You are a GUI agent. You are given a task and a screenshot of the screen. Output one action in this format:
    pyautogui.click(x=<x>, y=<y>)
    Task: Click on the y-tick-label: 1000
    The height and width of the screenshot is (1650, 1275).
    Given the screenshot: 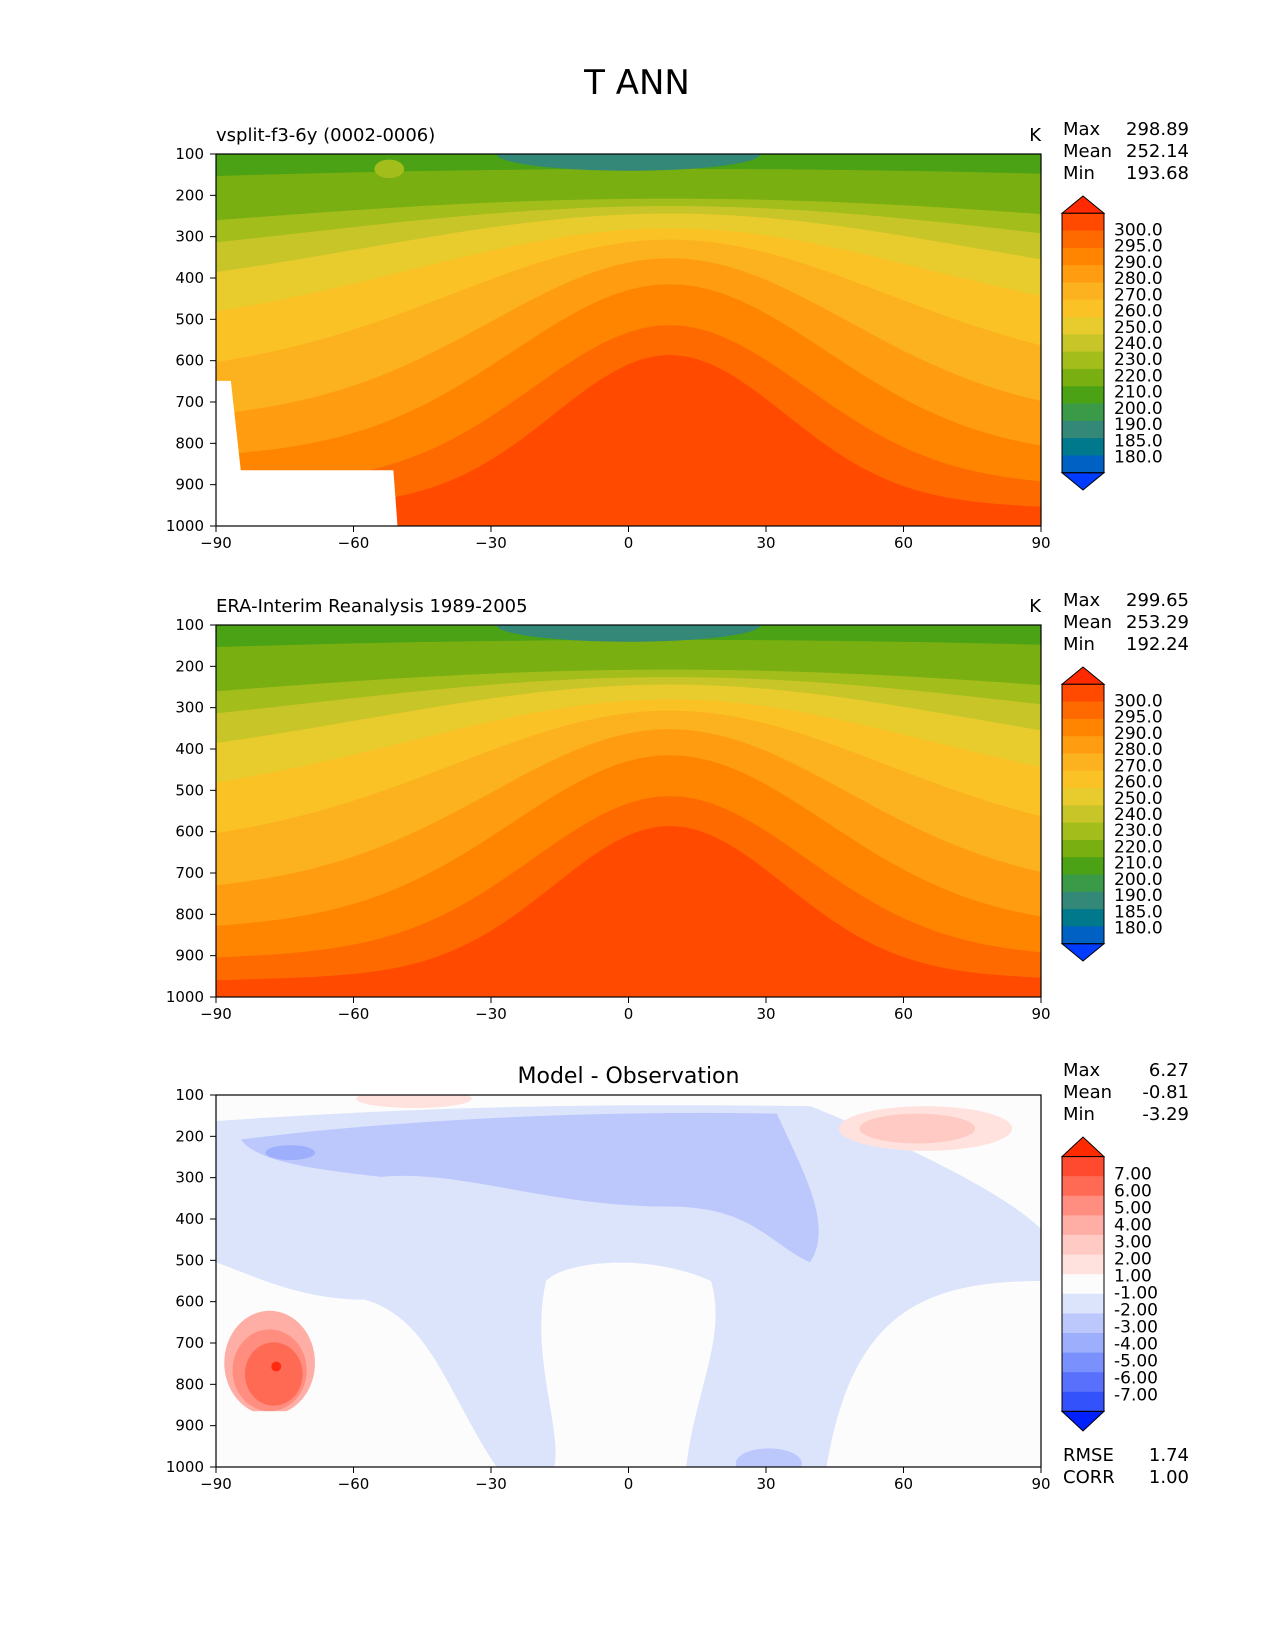 What is the action you would take?
    pyautogui.click(x=185, y=526)
    